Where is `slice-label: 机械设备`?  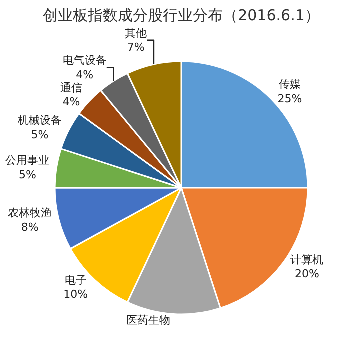
slice-label: 机械设备 is located at coordinates (40, 121).